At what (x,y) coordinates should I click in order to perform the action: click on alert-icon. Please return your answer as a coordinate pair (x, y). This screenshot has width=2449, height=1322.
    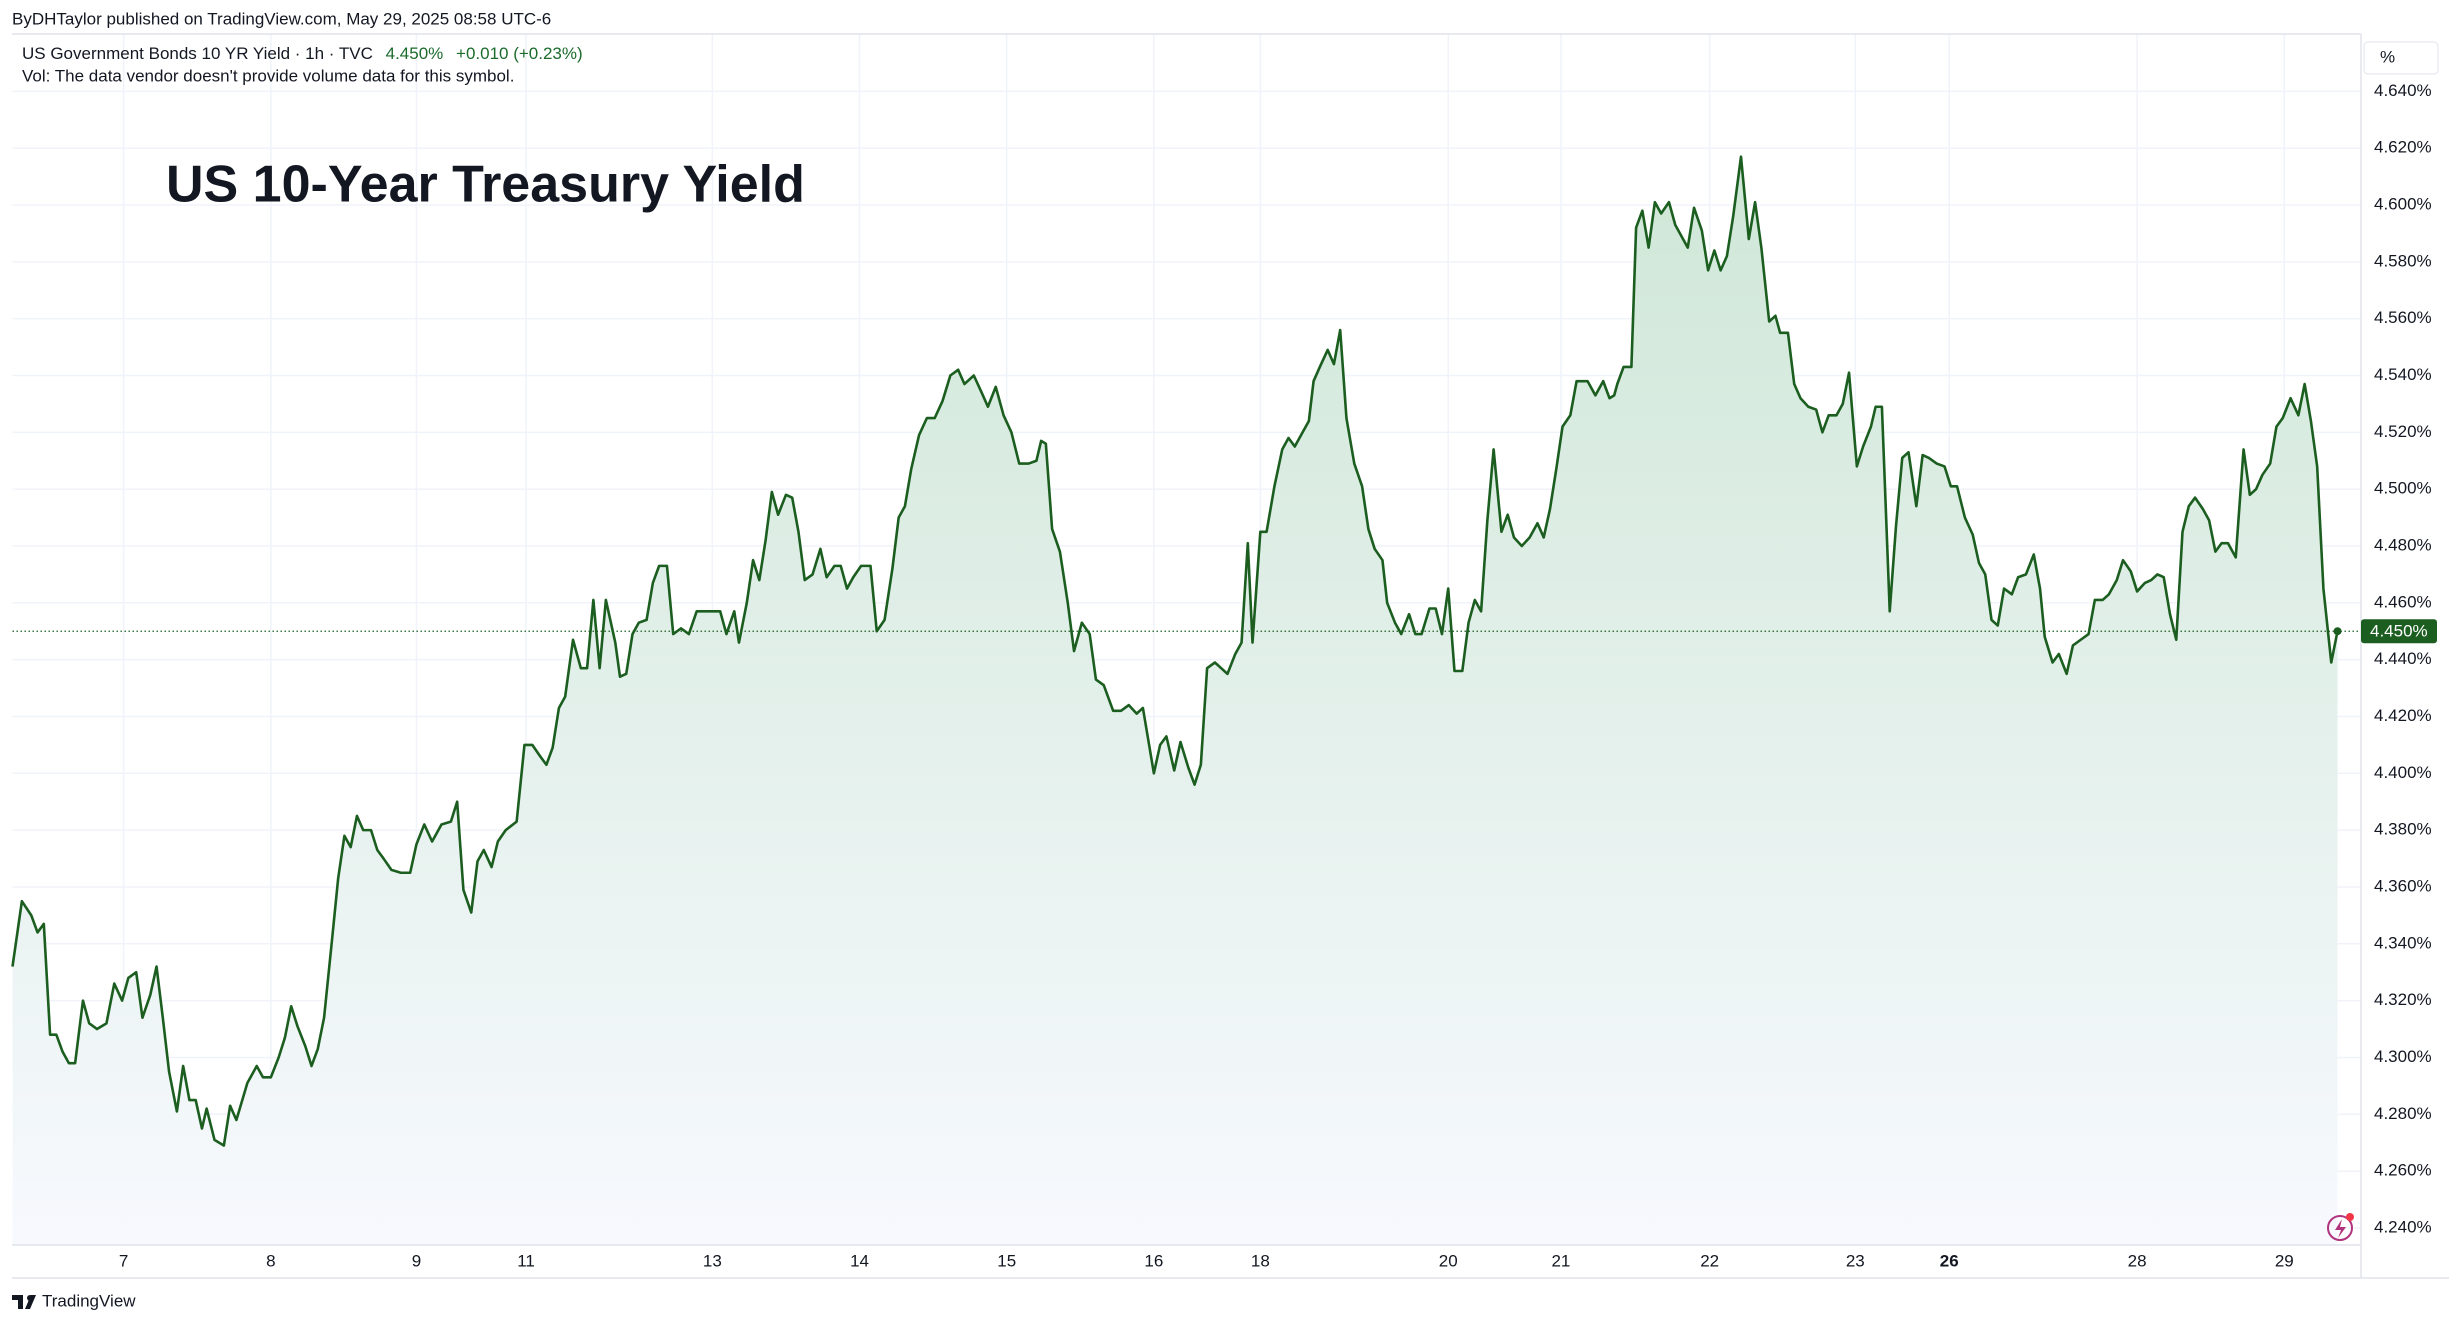
    Looking at the image, I should click on (2340, 1227).